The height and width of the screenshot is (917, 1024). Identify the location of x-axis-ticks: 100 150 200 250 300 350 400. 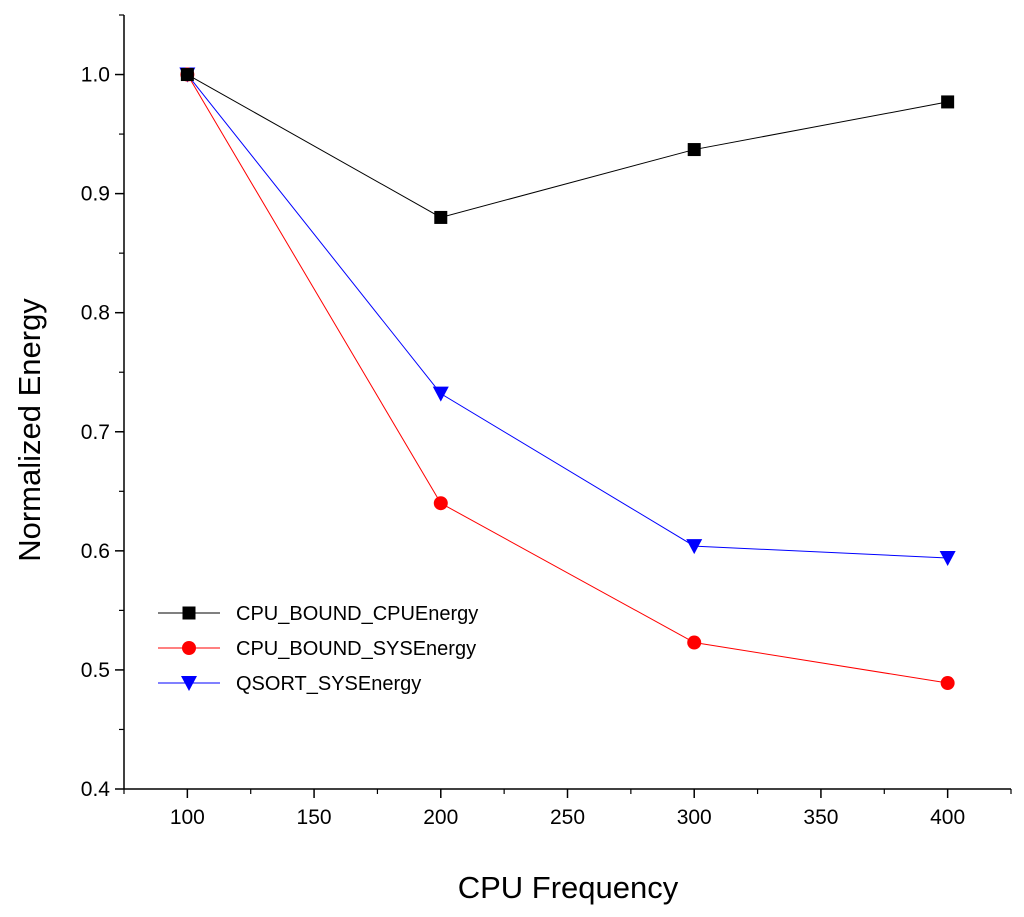
(567, 809).